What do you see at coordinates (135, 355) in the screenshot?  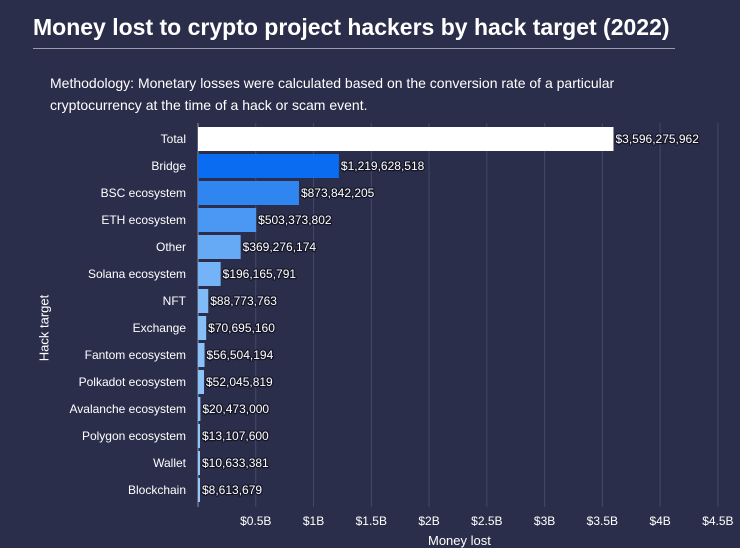 I see `y-tick-label: Fantom ecosystem` at bounding box center [135, 355].